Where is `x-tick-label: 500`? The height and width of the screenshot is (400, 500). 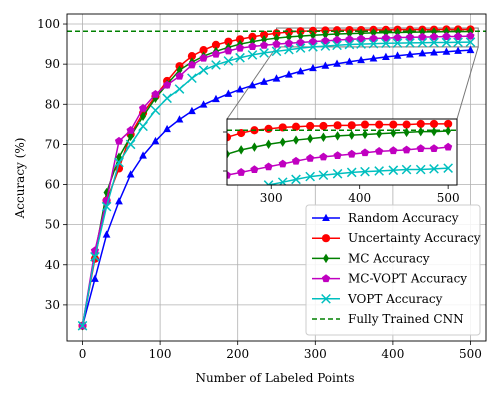 x-tick-label: 500 is located at coordinates (470, 354).